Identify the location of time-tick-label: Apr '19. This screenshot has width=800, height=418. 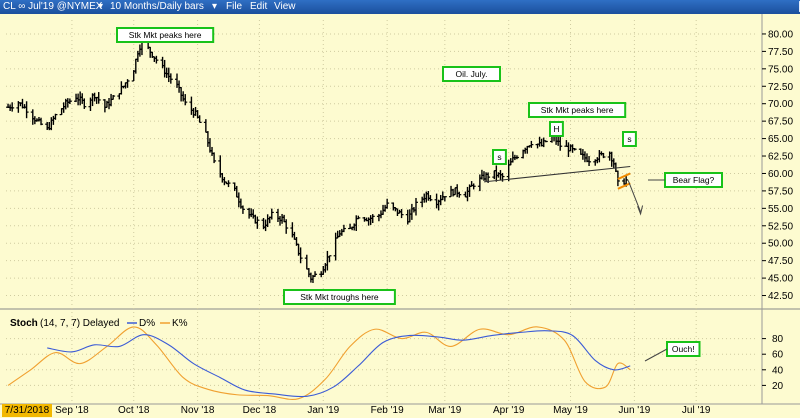
(509, 410).